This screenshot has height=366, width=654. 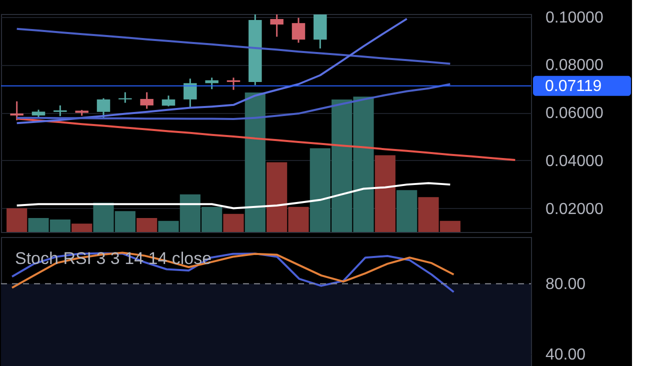 What do you see at coordinates (566, 285) in the screenshot?
I see `y-tick-label: 80.00` at bounding box center [566, 285].